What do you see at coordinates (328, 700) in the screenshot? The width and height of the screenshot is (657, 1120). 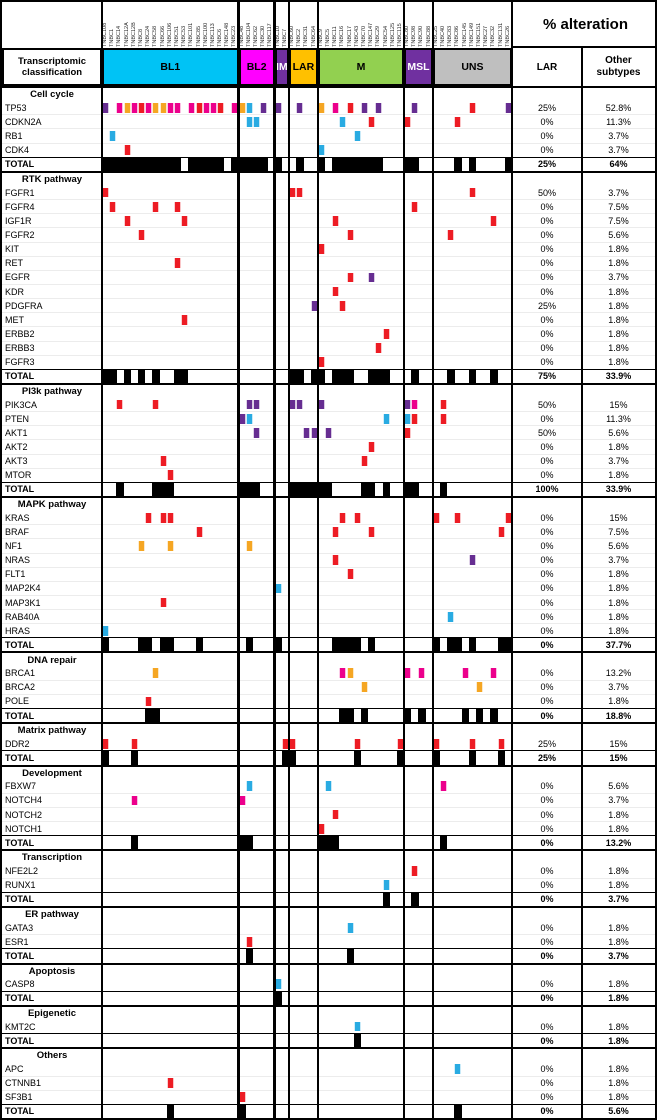 I see `gene-row-pole: POLE 0% 1.8%` at bounding box center [328, 700].